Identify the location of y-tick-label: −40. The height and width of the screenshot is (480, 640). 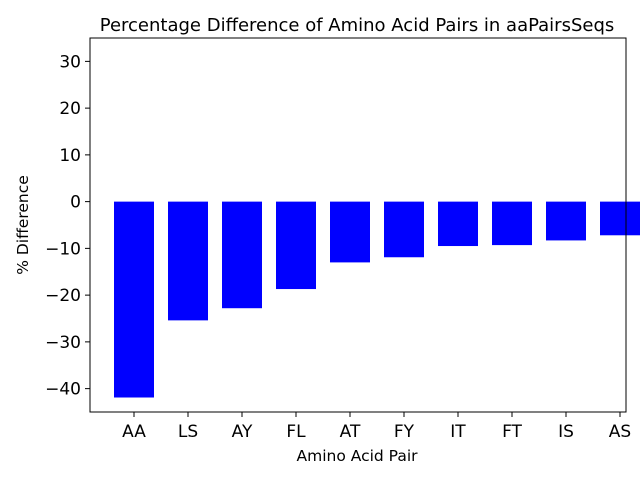
(63, 390).